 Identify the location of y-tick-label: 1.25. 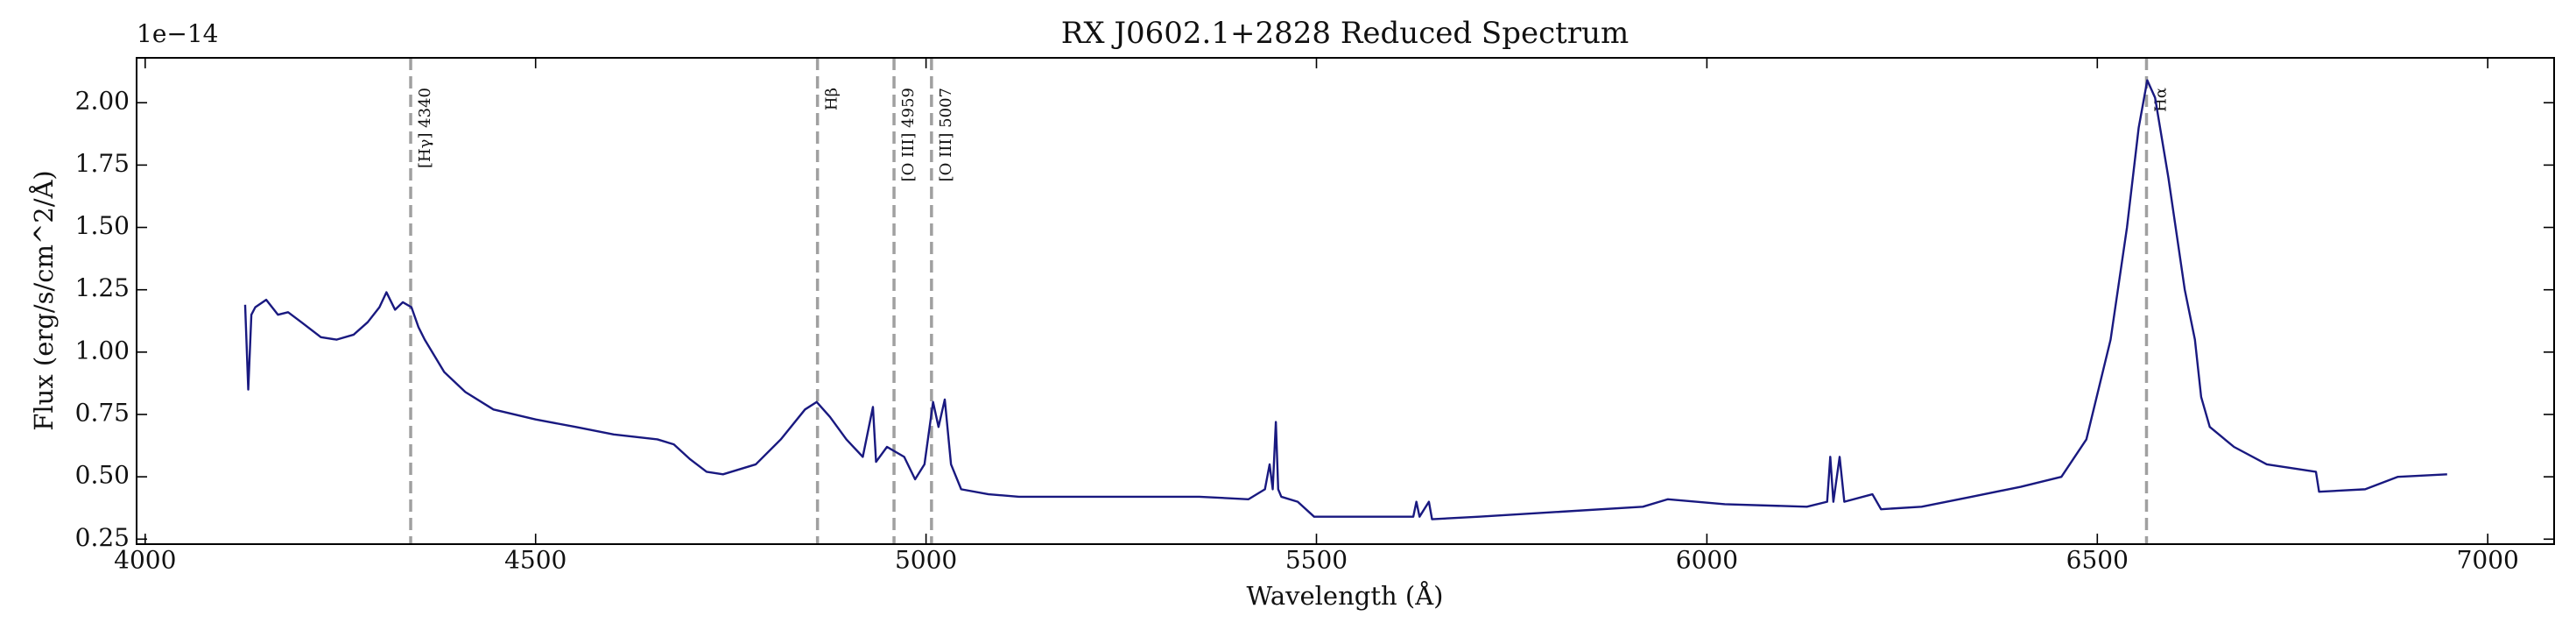
(102, 287).